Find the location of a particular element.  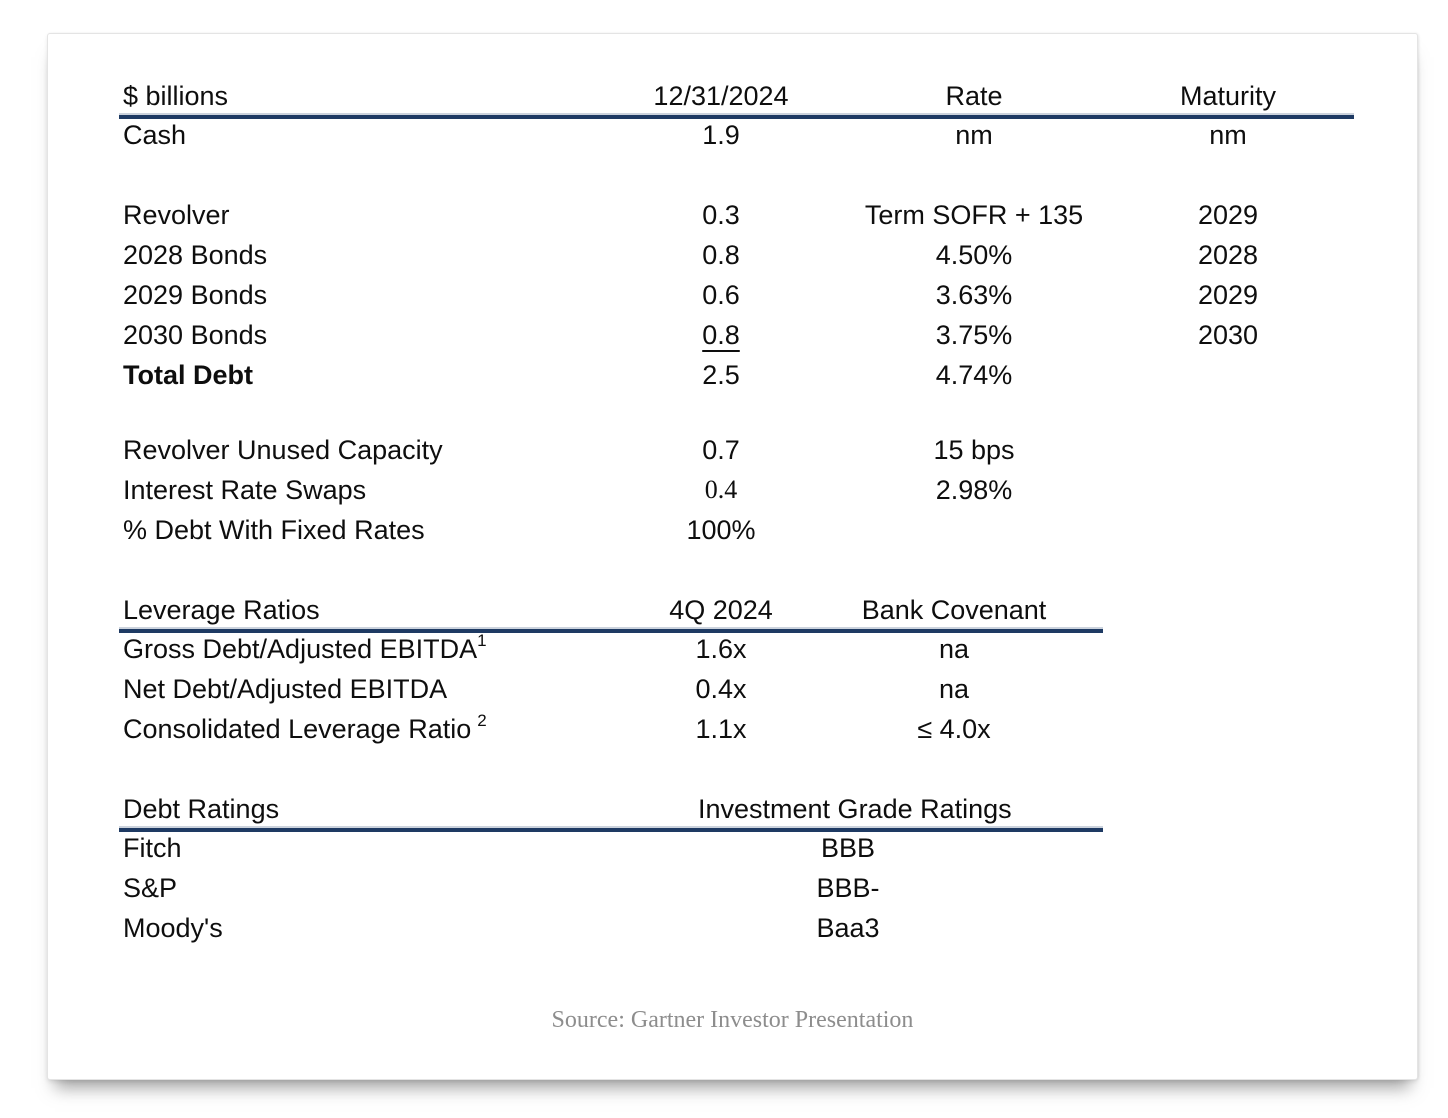

table-row-pct-debt-fixed-rates: % Debt With Fixed Rates 100% is located at coordinates (732, 530).